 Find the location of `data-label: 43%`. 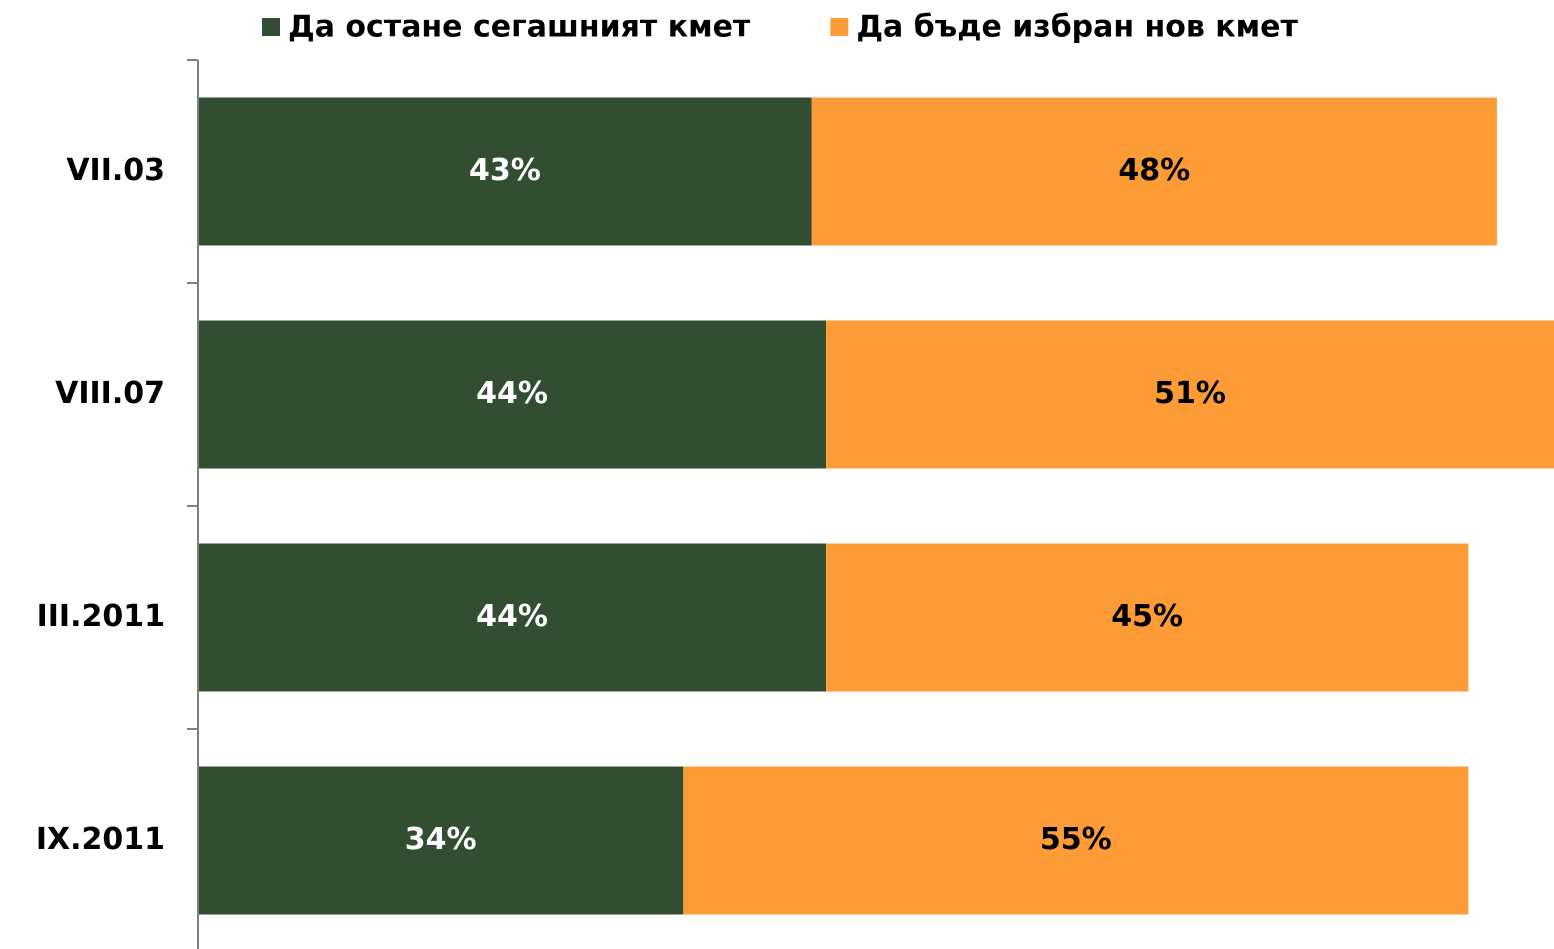

data-label: 43% is located at coordinates (505, 170).